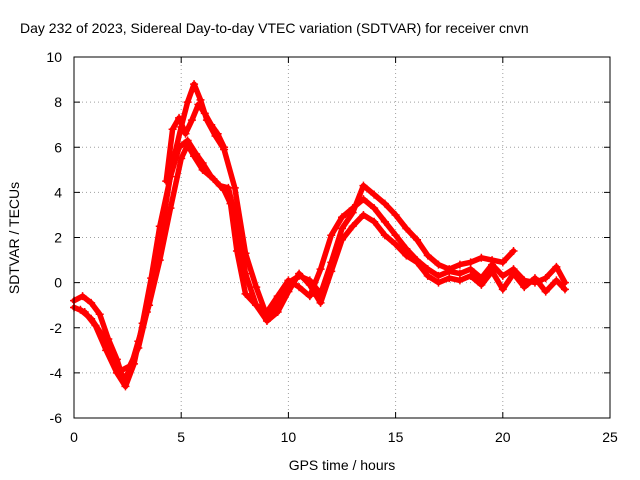 This screenshot has height=480, width=640. Describe the element at coordinates (58, 192) in the screenshot. I see `y-tick-label: 4` at that location.